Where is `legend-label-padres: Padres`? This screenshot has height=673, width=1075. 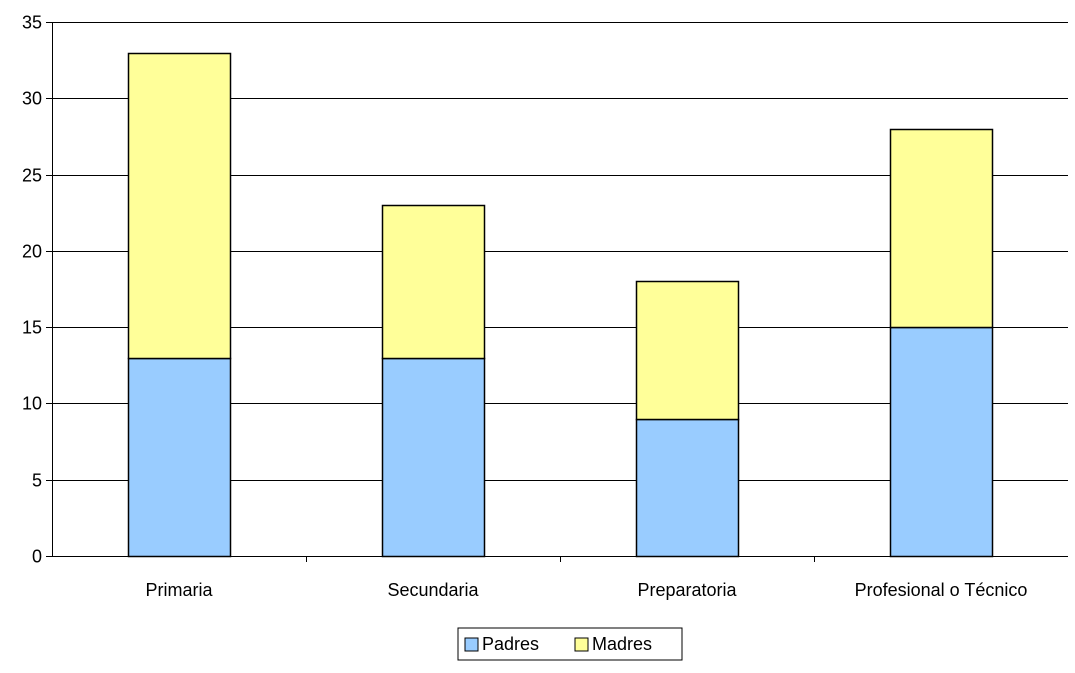
legend-label-padres: Padres is located at coordinates (510, 644).